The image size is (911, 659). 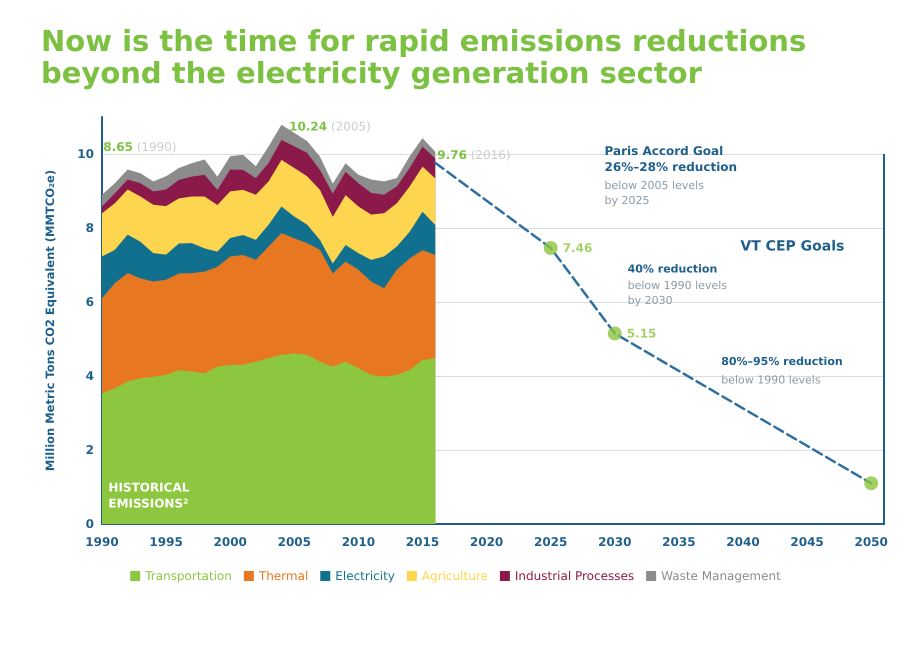 What do you see at coordinates (90, 450) in the screenshot?
I see `y-tick-label: 2` at bounding box center [90, 450].